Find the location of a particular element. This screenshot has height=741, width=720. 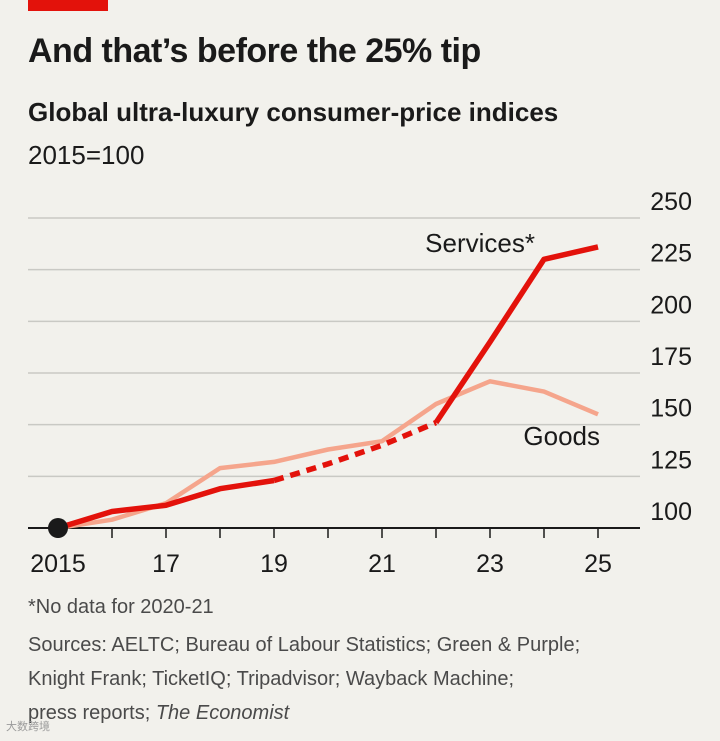

footnote: *No data for 2020-21 is located at coordinates (121, 607).